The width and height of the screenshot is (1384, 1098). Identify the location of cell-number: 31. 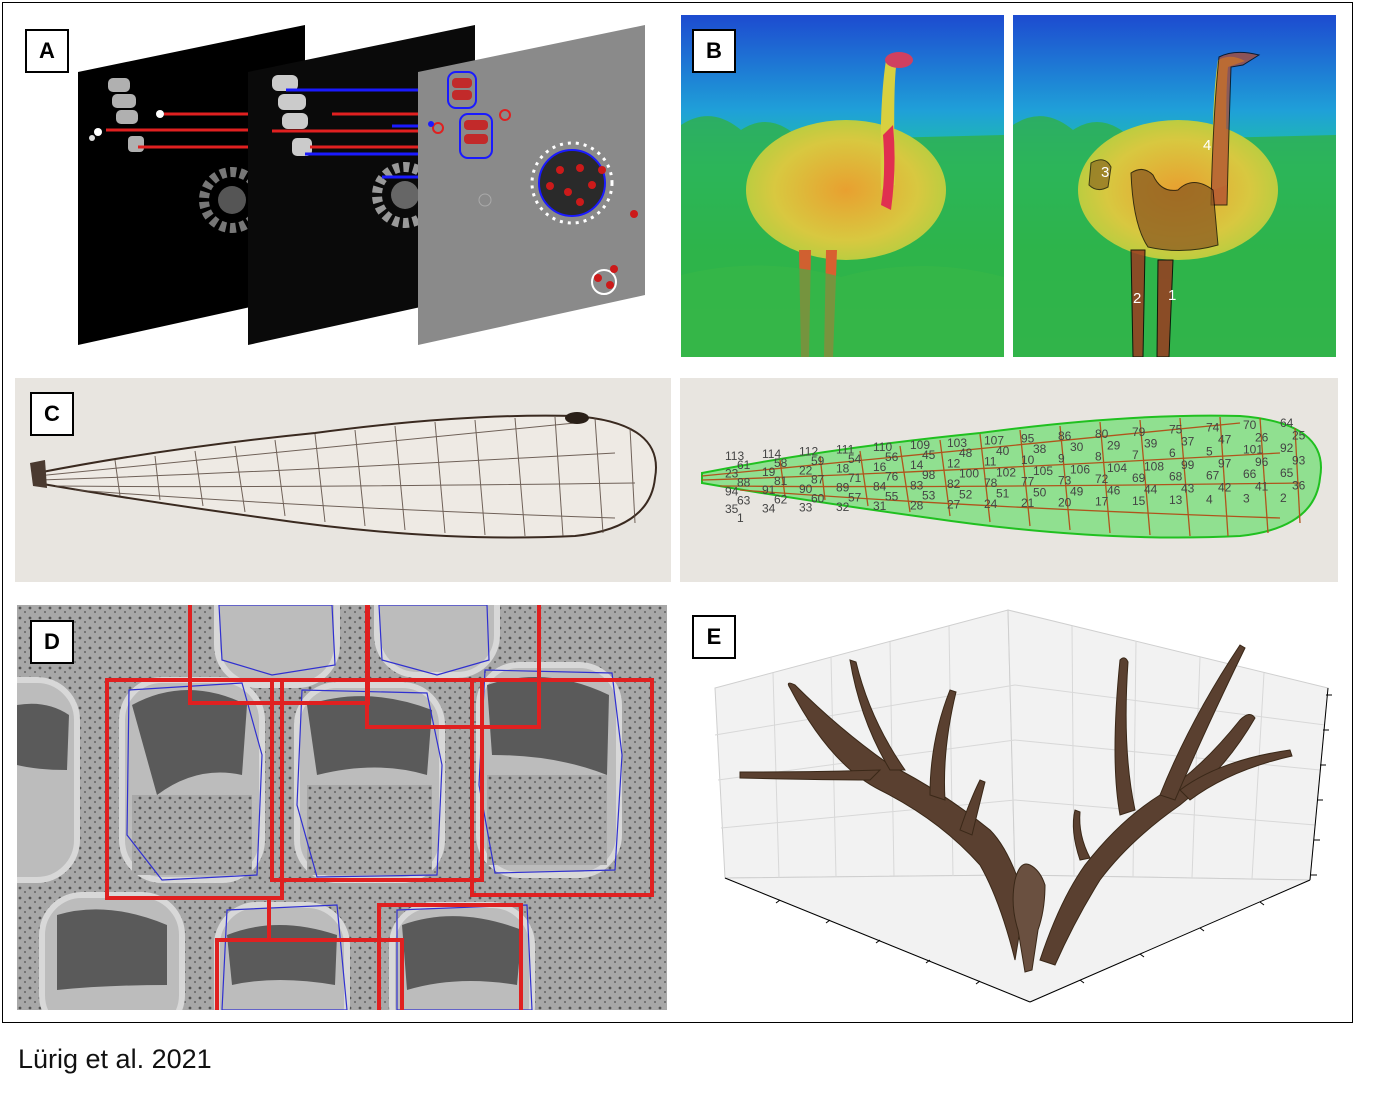
(880, 506).